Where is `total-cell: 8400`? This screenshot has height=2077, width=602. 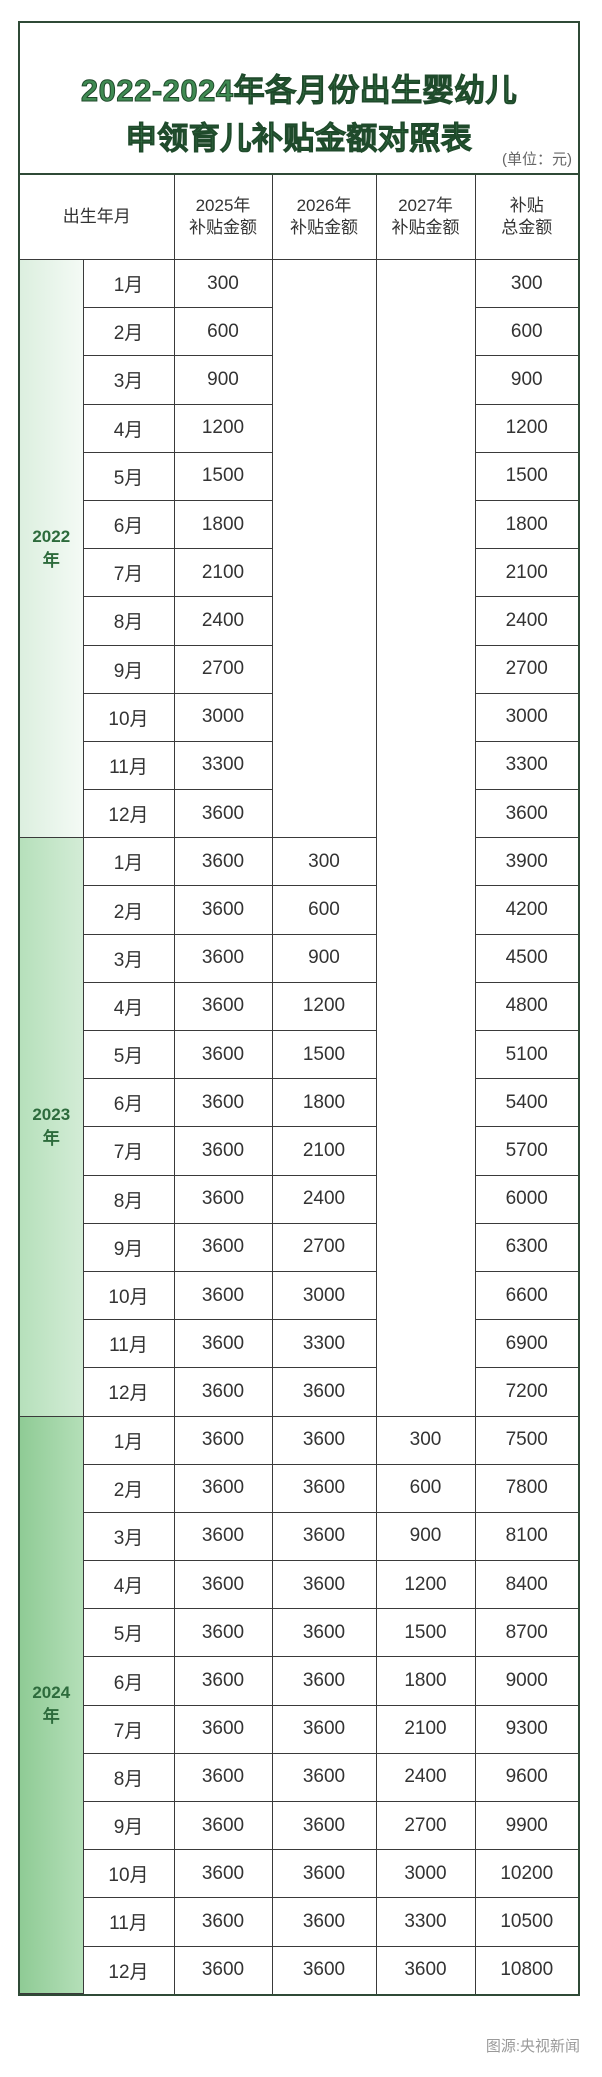 total-cell: 8400 is located at coordinates (526, 1585).